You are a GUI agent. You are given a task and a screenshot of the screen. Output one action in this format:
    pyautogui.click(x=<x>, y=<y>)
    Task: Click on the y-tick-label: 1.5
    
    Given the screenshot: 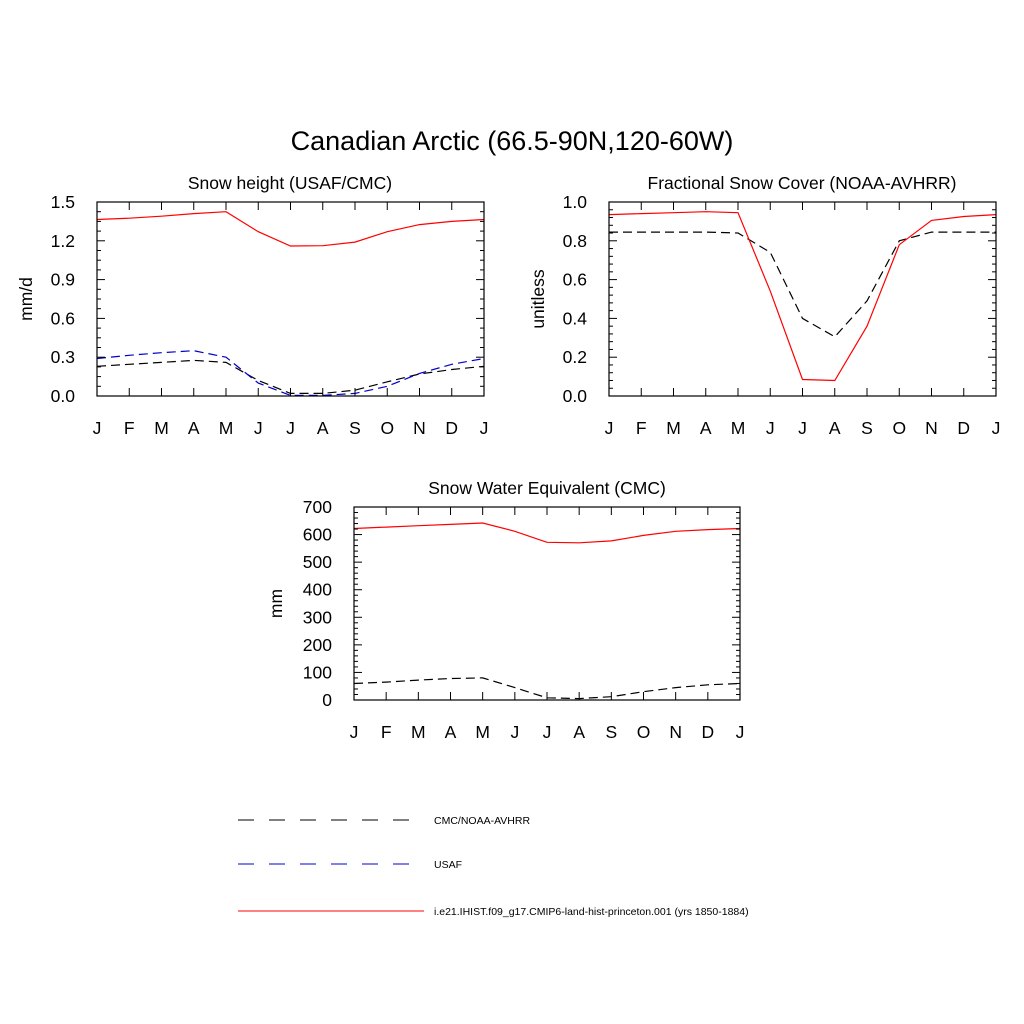 What is the action you would take?
    pyautogui.click(x=63, y=202)
    